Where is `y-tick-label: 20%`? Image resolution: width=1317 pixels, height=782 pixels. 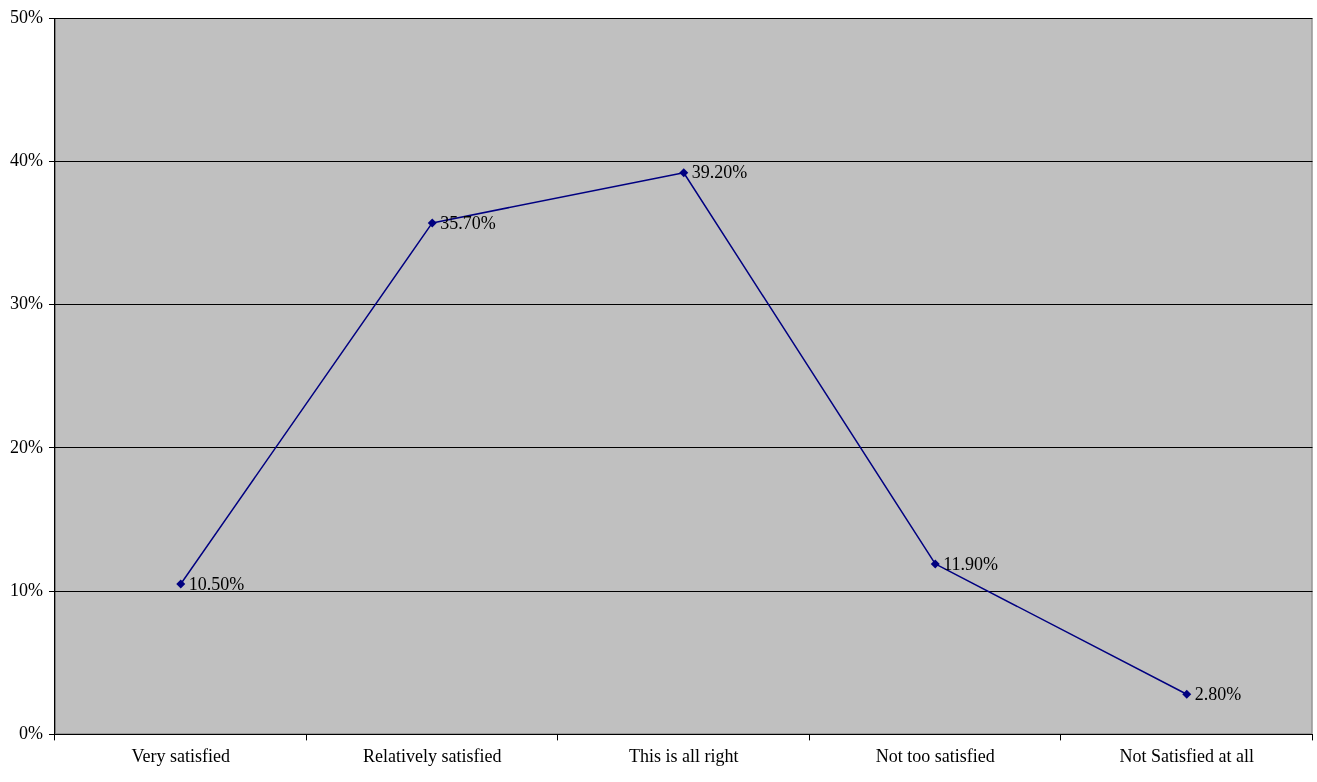
y-tick-label: 20% is located at coordinates (26, 446).